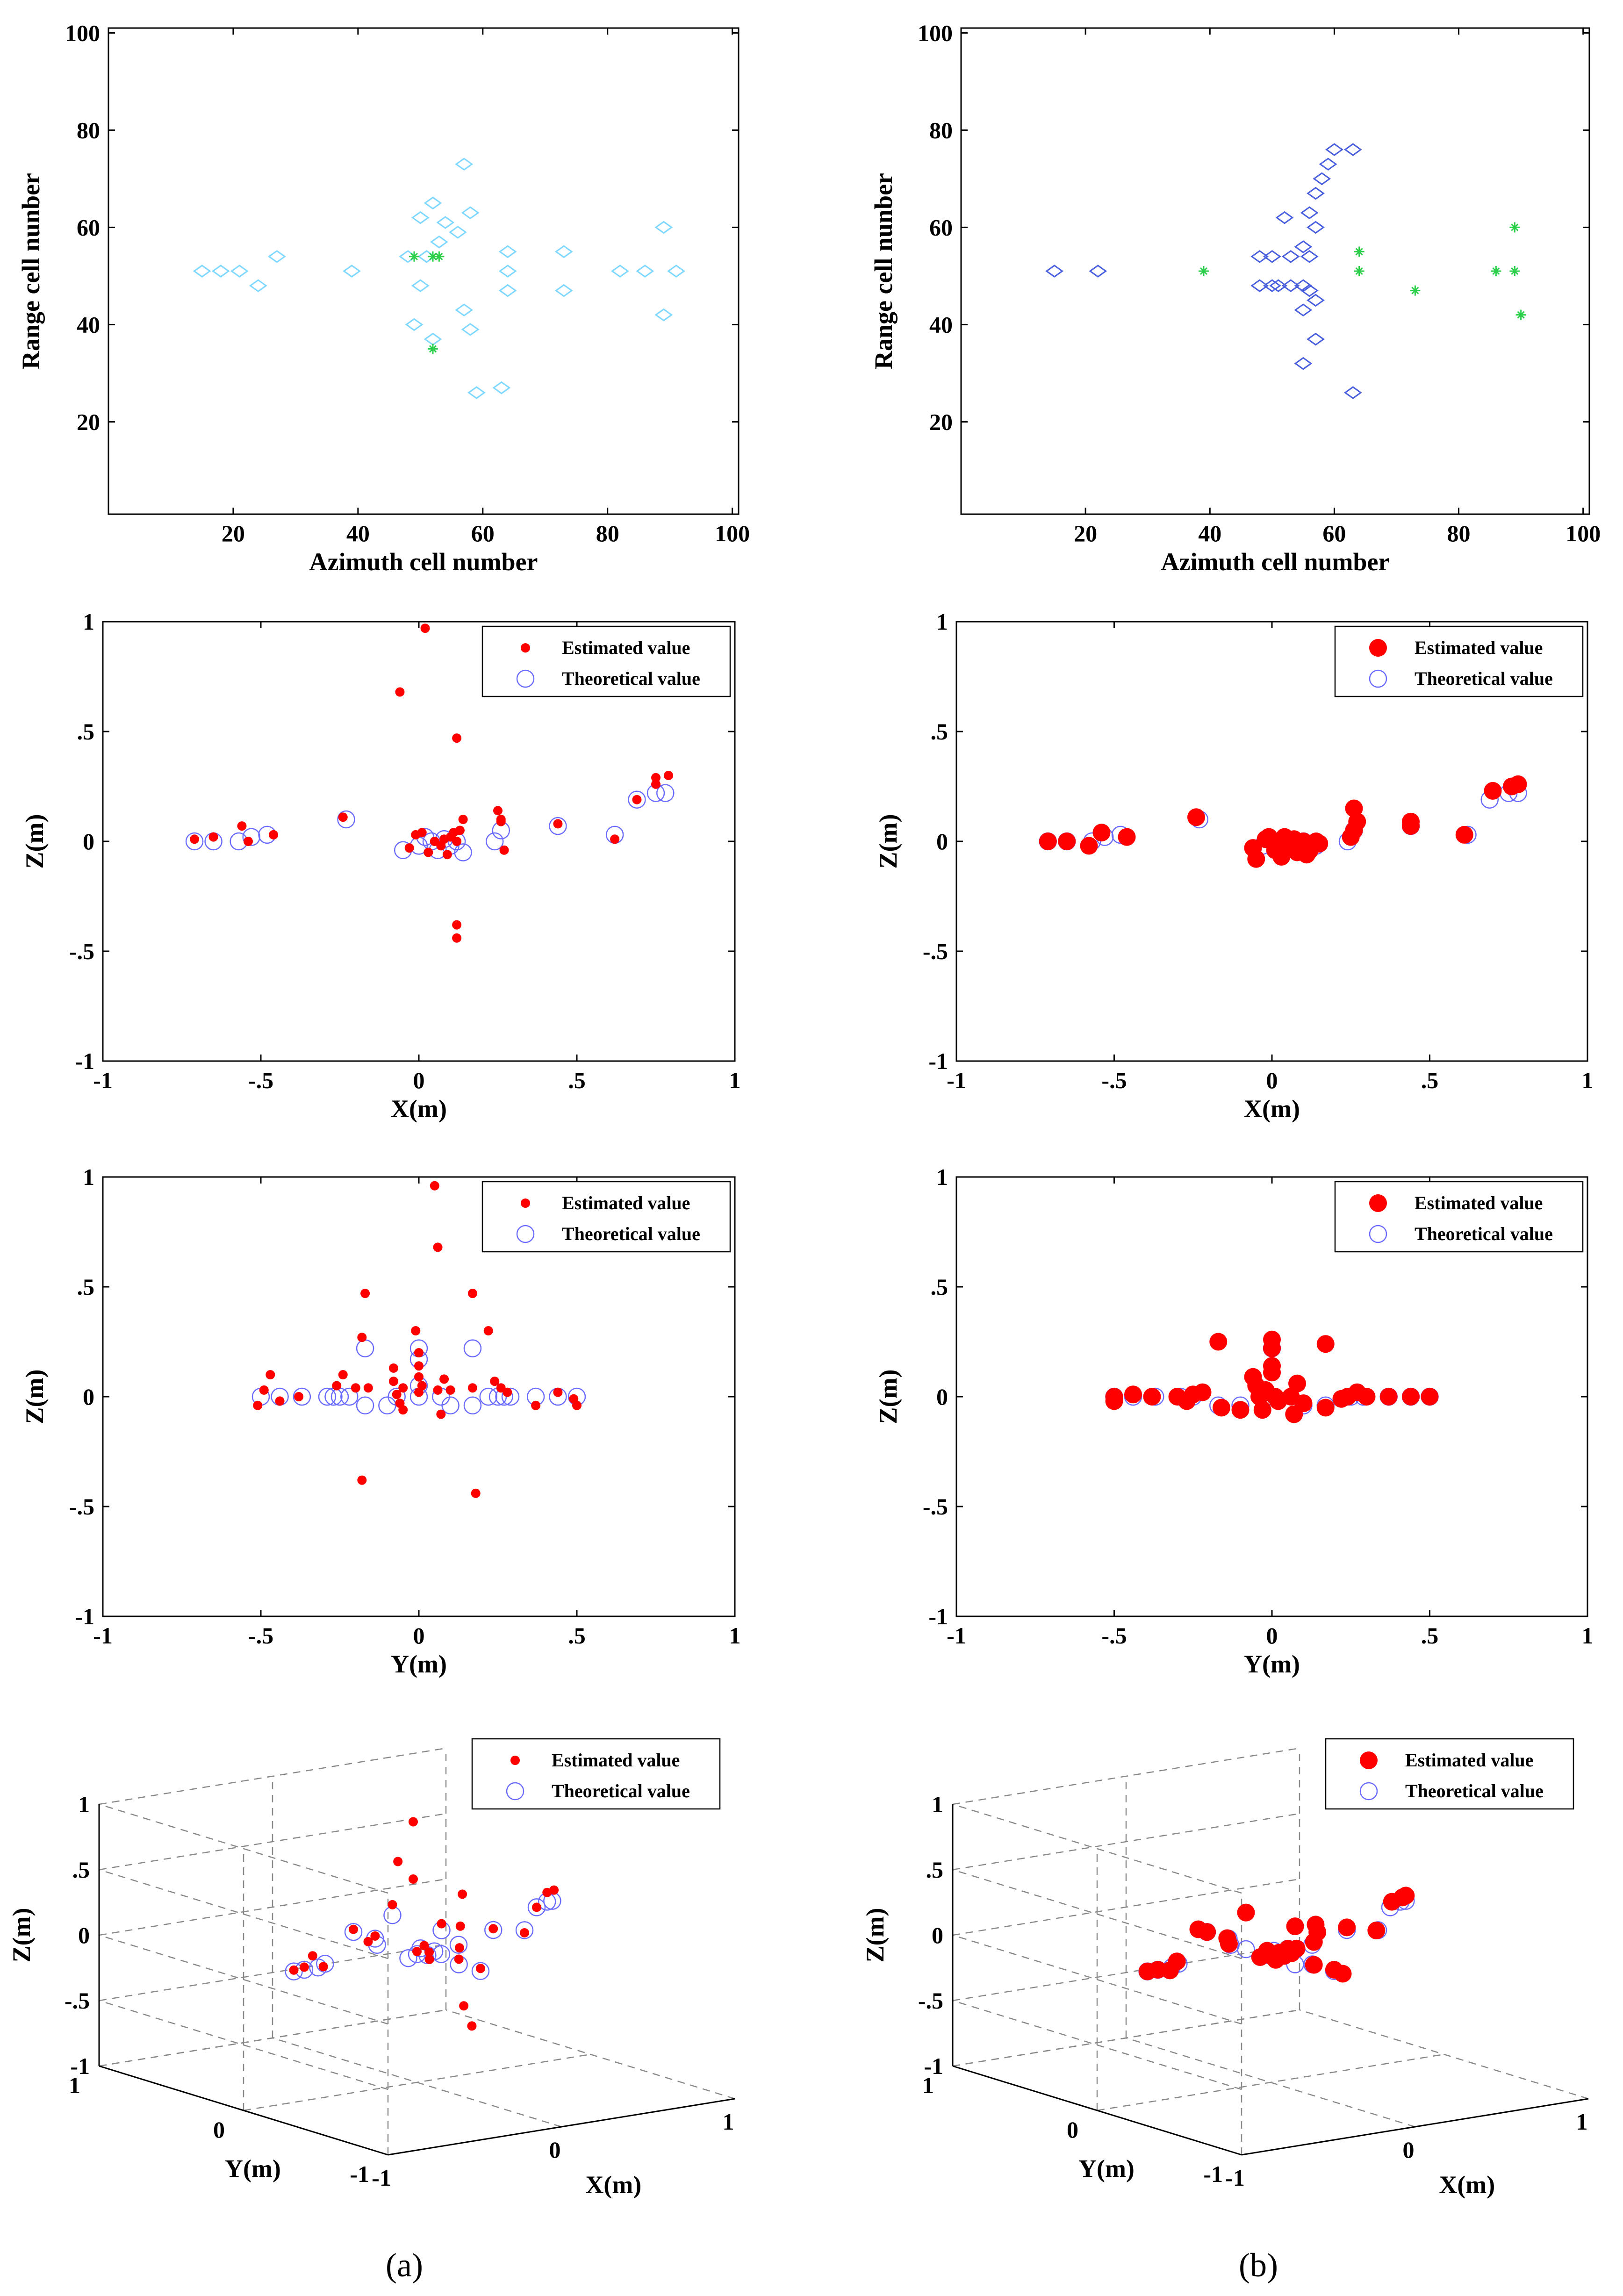 The height and width of the screenshot is (2296, 1623). I want to click on y-tick-label: 40, so click(89, 324).